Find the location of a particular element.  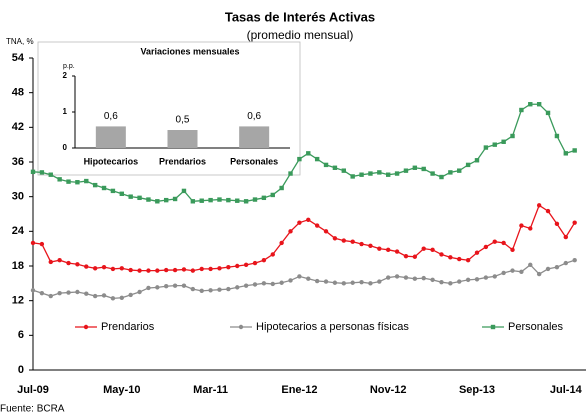

inset-x-tick-label: Hipotecarios is located at coordinates (111, 161).